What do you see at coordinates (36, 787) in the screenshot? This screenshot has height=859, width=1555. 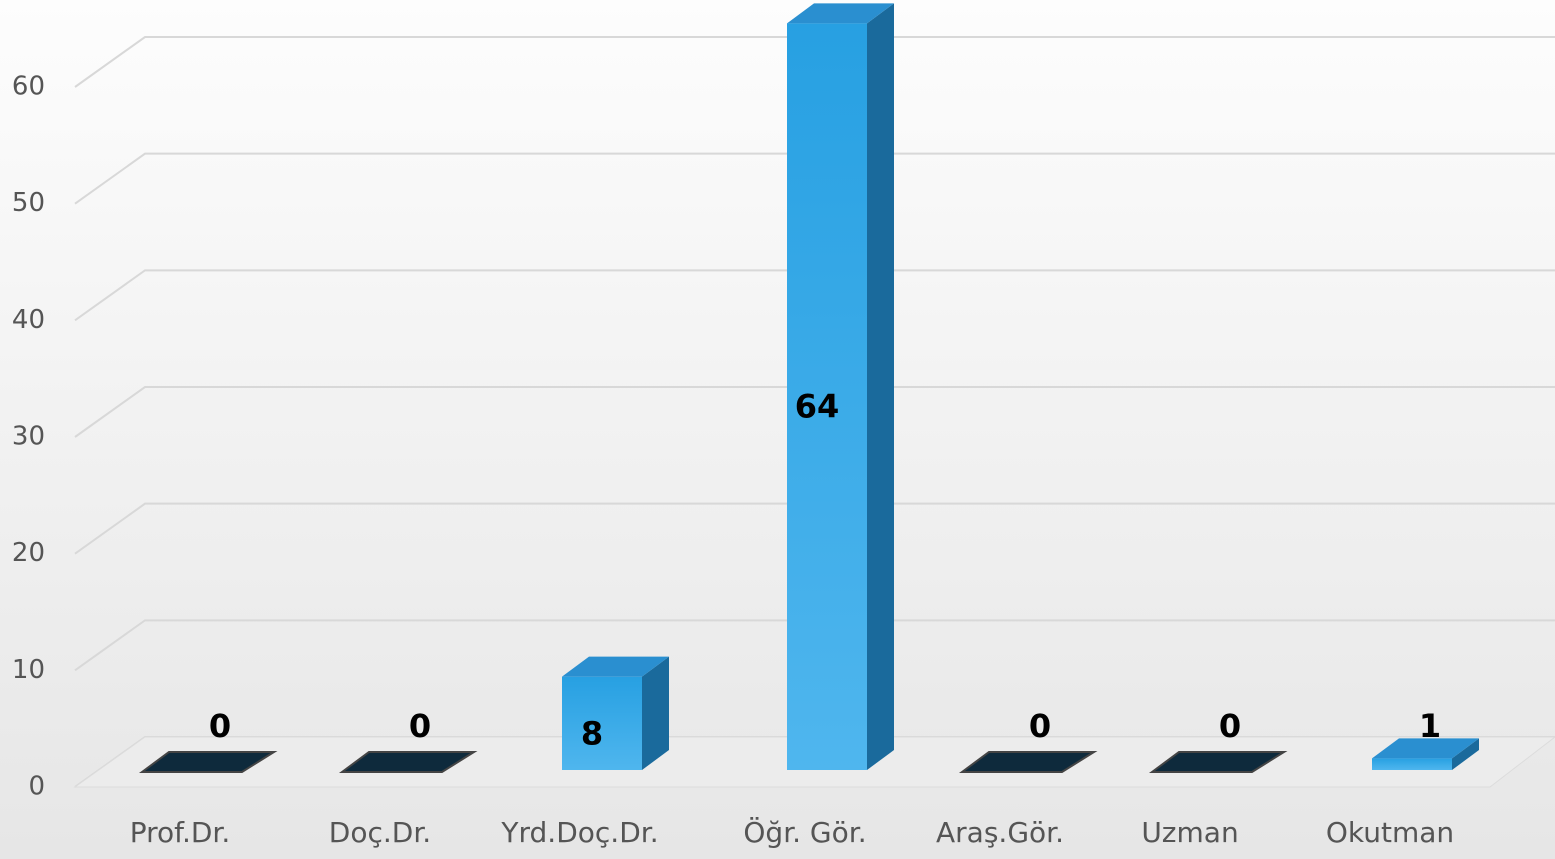 I see `y-tick-label: 0` at bounding box center [36, 787].